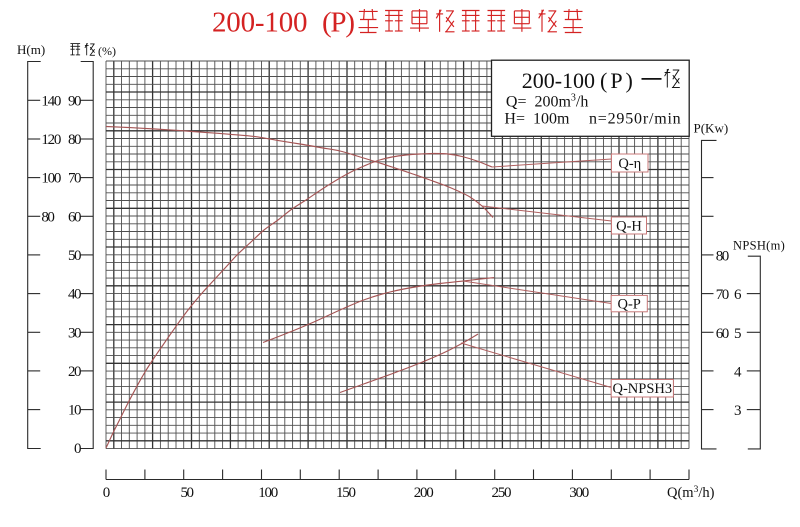  What do you see at coordinates (579, 493) in the screenshot?
I see `svg-text: 300` at bounding box center [579, 493].